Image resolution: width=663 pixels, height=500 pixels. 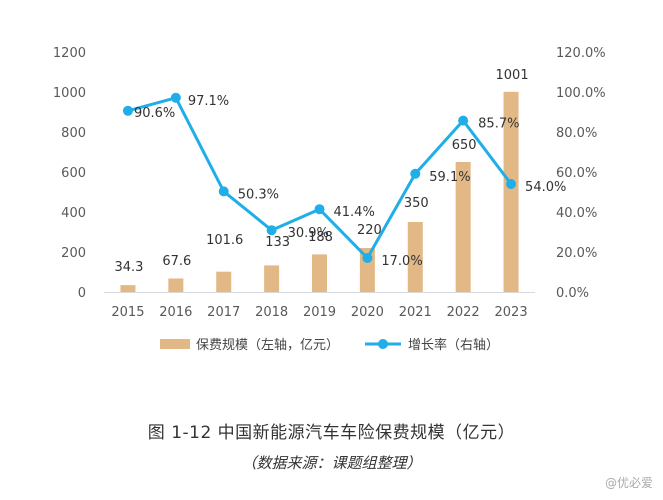 What do you see at coordinates (258, 194) in the screenshot?
I see `growth-data-label: 50.3%` at bounding box center [258, 194].